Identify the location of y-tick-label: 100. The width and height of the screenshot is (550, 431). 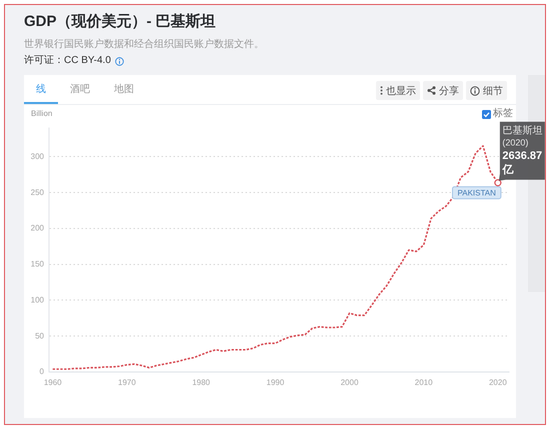
(37, 299).